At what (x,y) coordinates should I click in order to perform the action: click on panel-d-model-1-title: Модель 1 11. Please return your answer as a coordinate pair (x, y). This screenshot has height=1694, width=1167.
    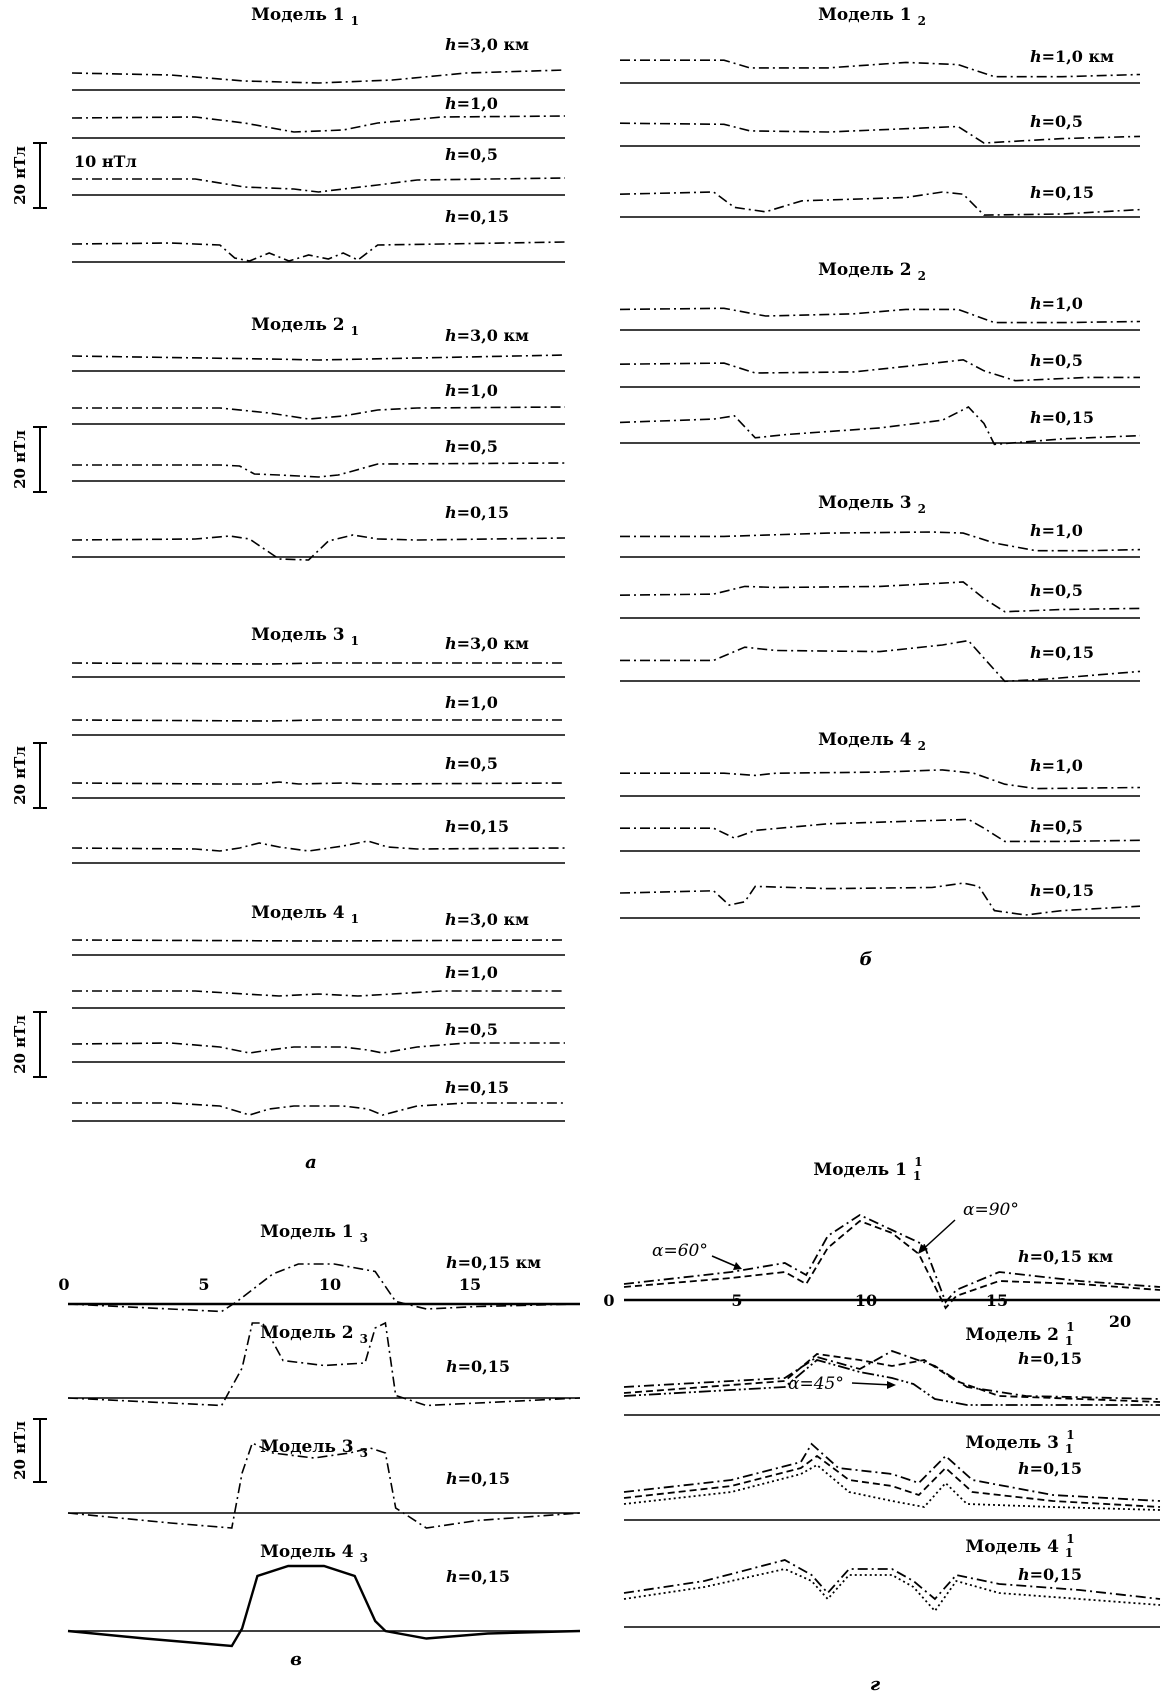
    Looking at the image, I should click on (867, 1169).